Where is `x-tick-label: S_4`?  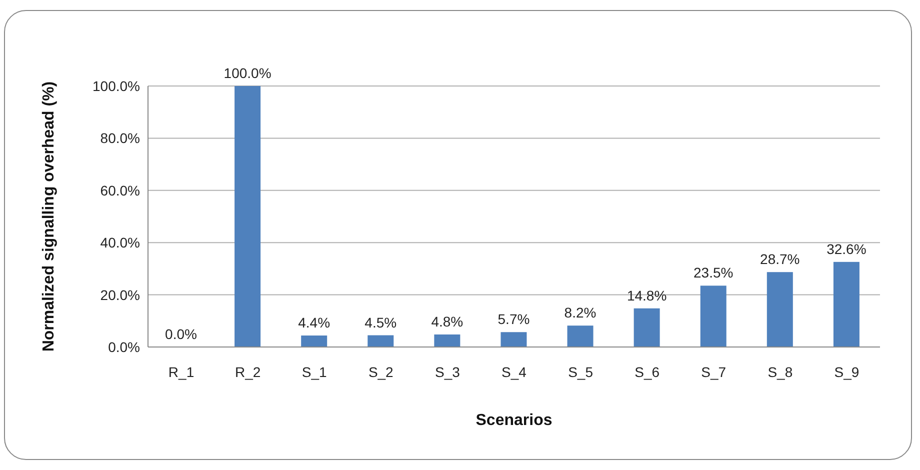 x-tick-label: S_4 is located at coordinates (514, 372).